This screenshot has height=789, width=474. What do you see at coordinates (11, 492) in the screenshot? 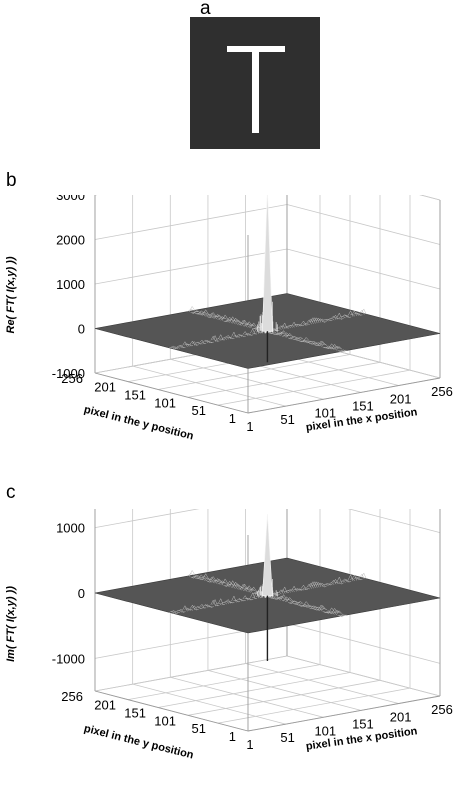
I see `panel-c-letter: c` at bounding box center [11, 492].